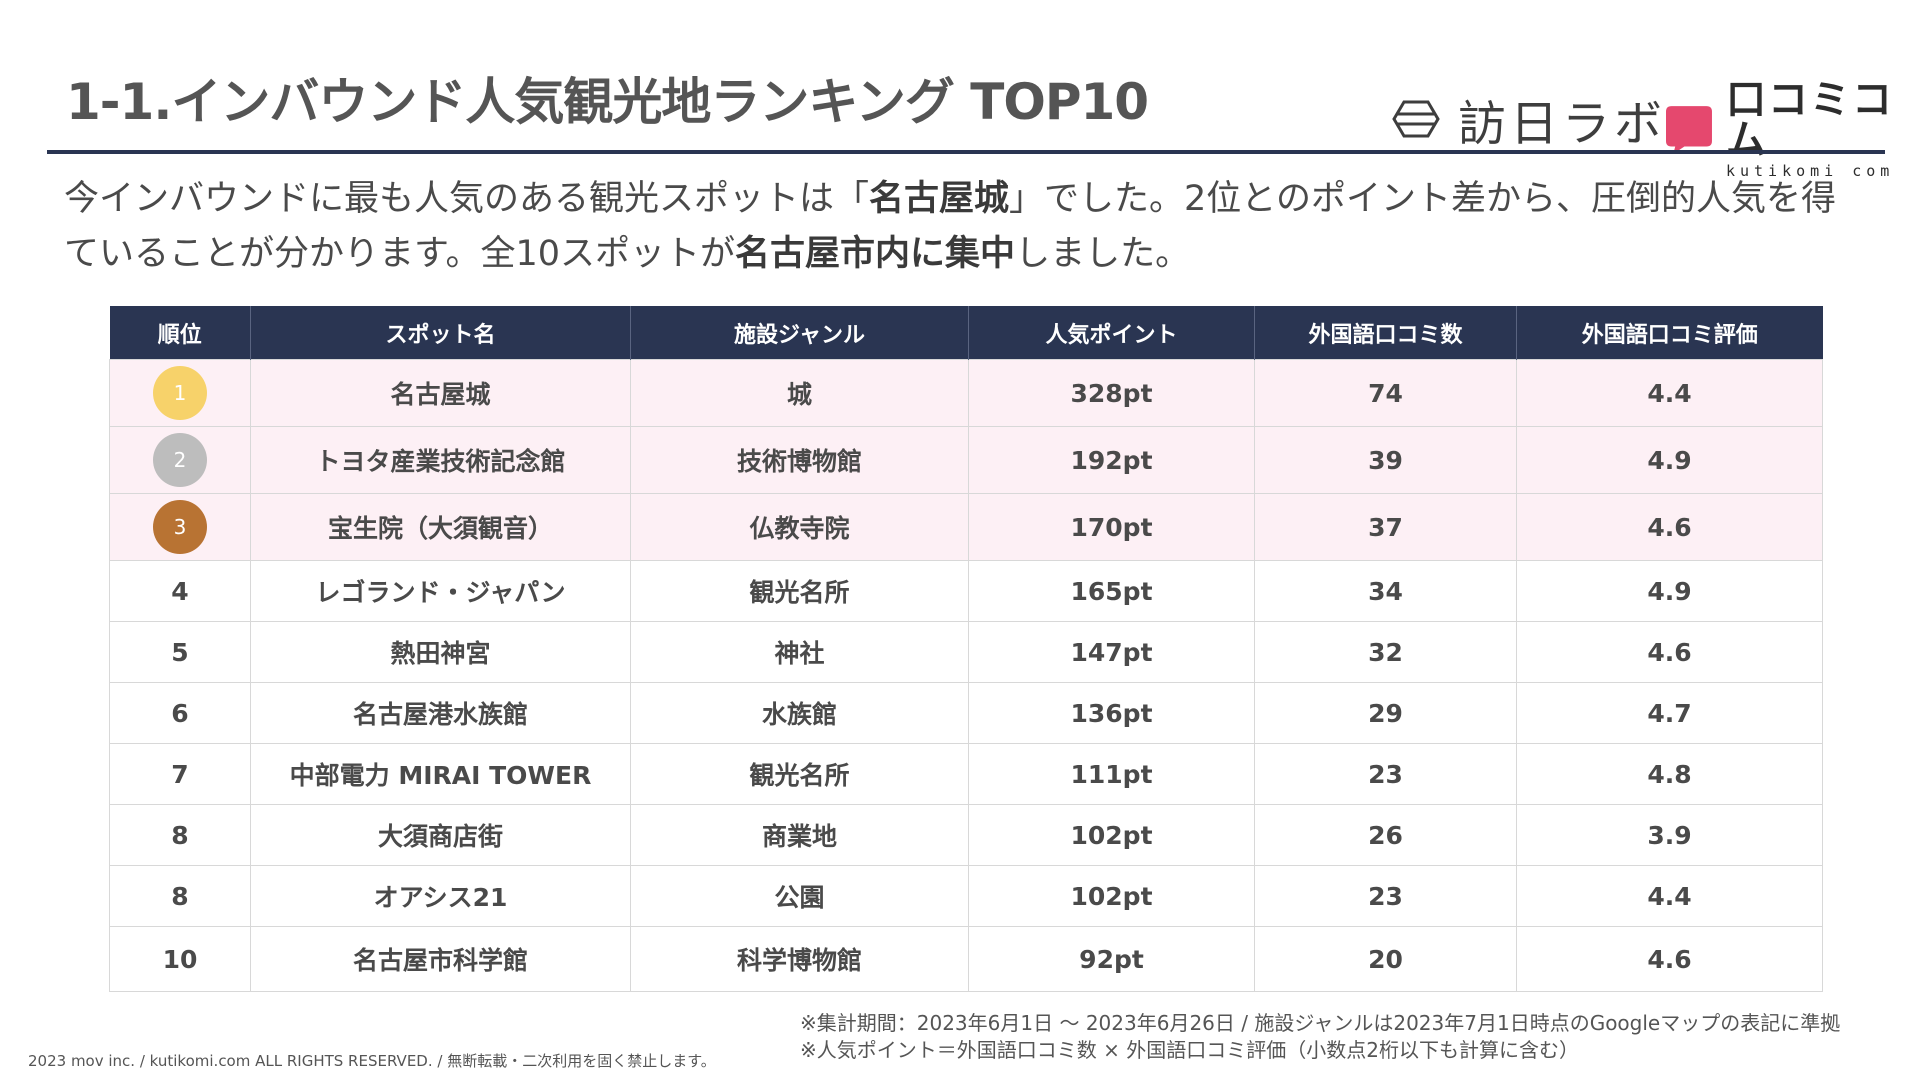 This screenshot has width=1919, height=1080. I want to click on review-count: 39, so click(1385, 460).